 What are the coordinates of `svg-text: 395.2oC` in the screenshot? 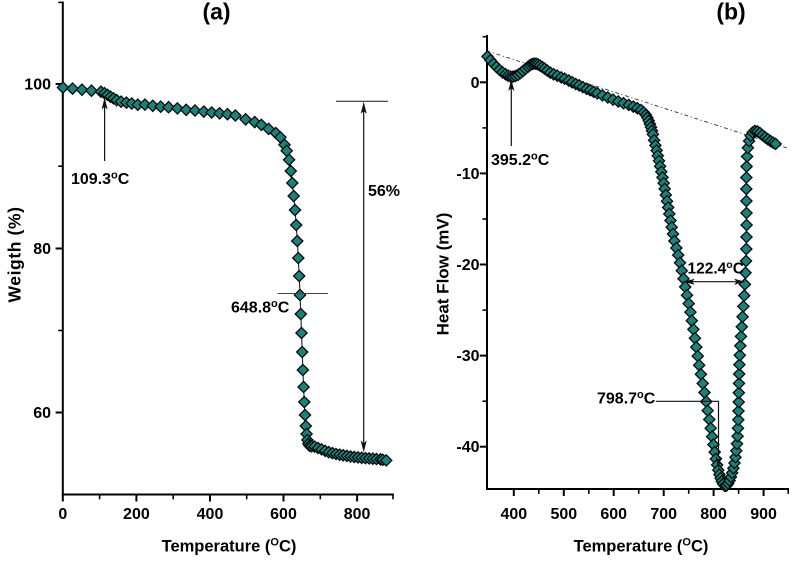 It's located at (520, 160).